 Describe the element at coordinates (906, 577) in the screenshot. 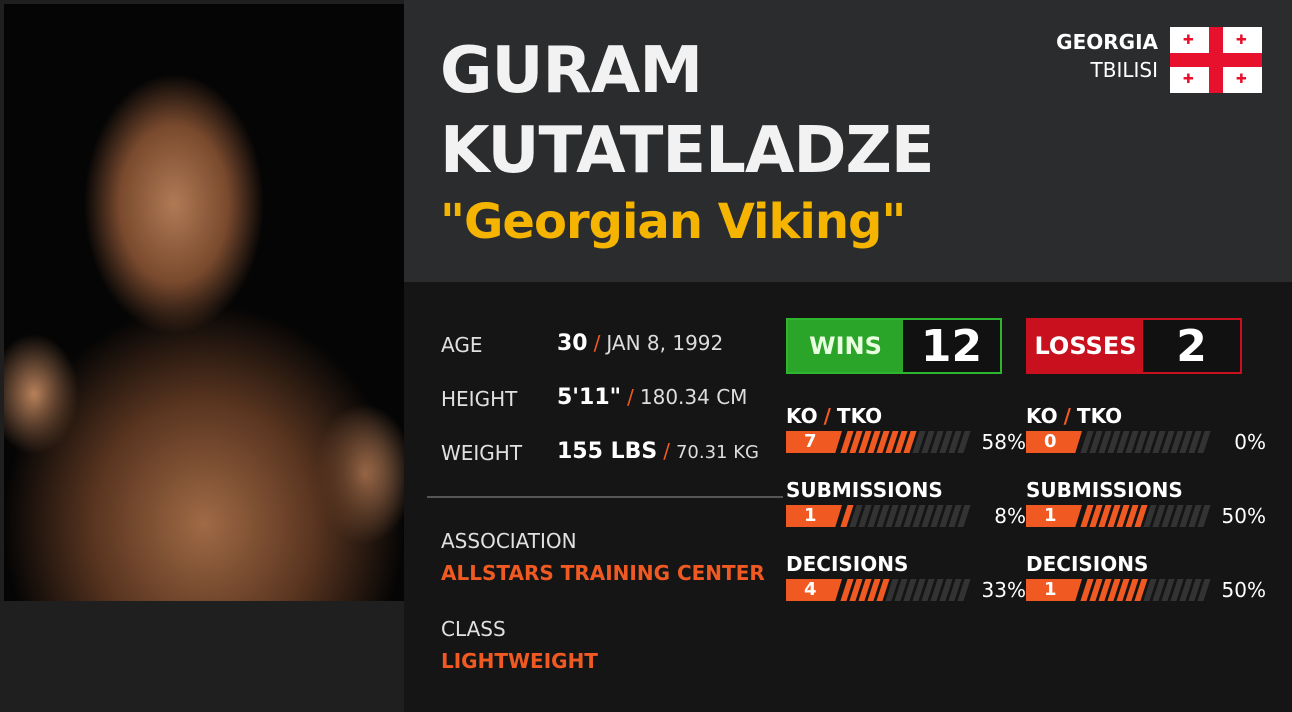

I see `wins-stat-2: DECISIONS 4 33%` at that location.